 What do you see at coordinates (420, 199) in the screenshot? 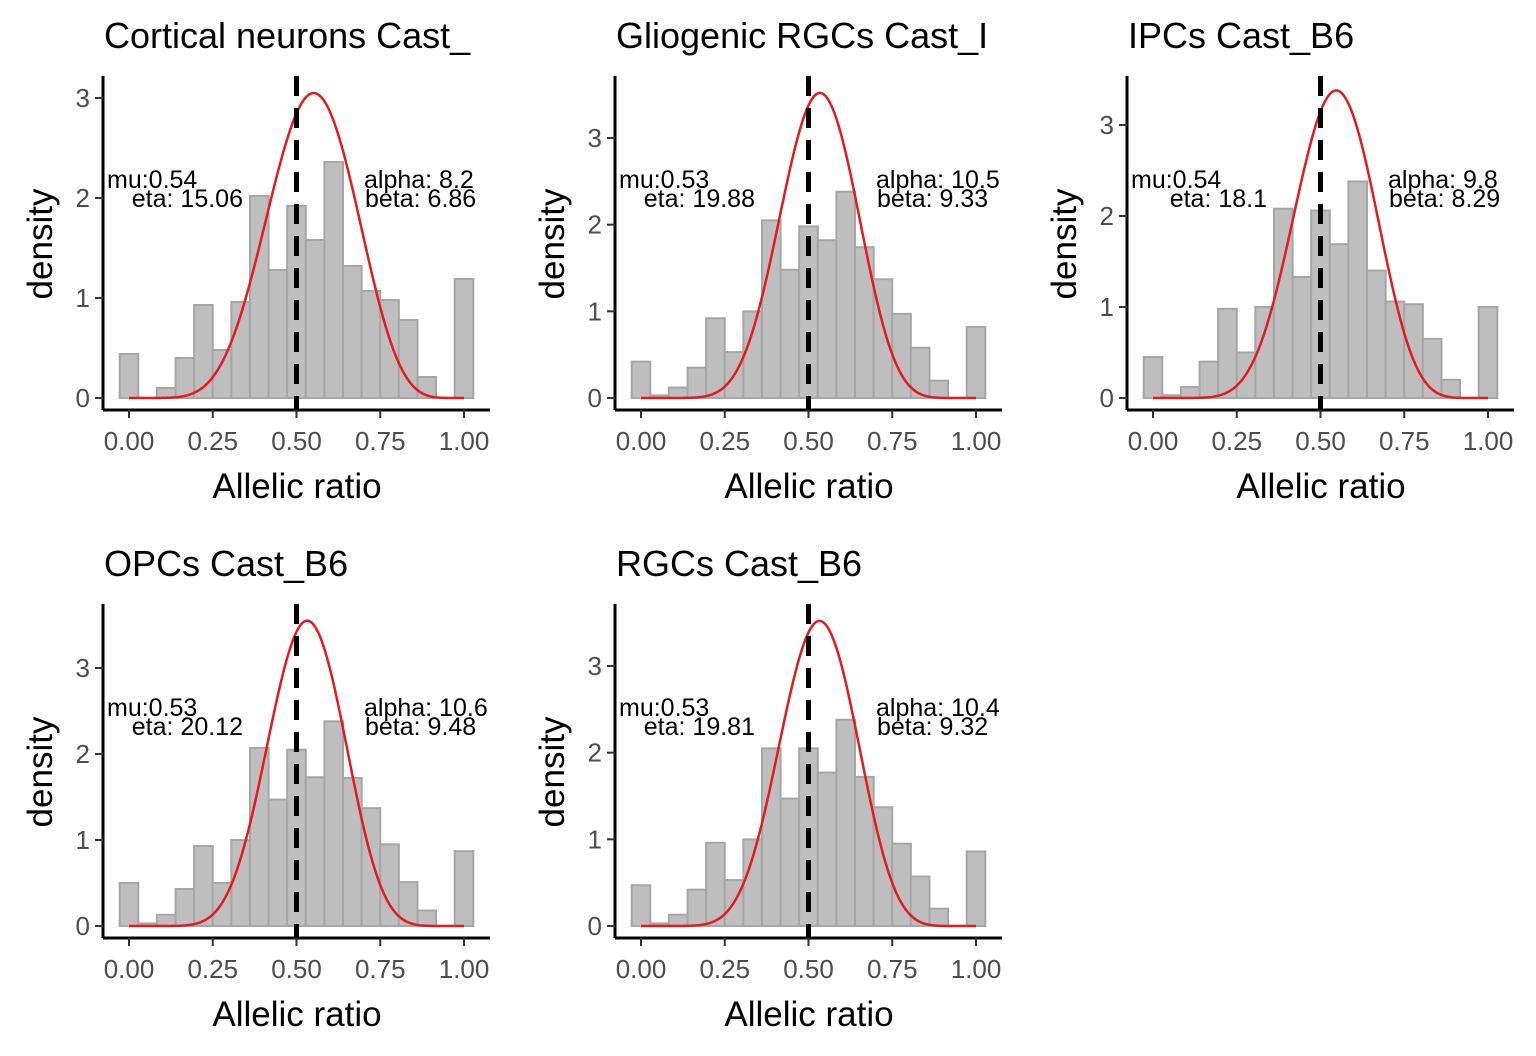
I see `annotation-beta: beta: 6.86` at bounding box center [420, 199].